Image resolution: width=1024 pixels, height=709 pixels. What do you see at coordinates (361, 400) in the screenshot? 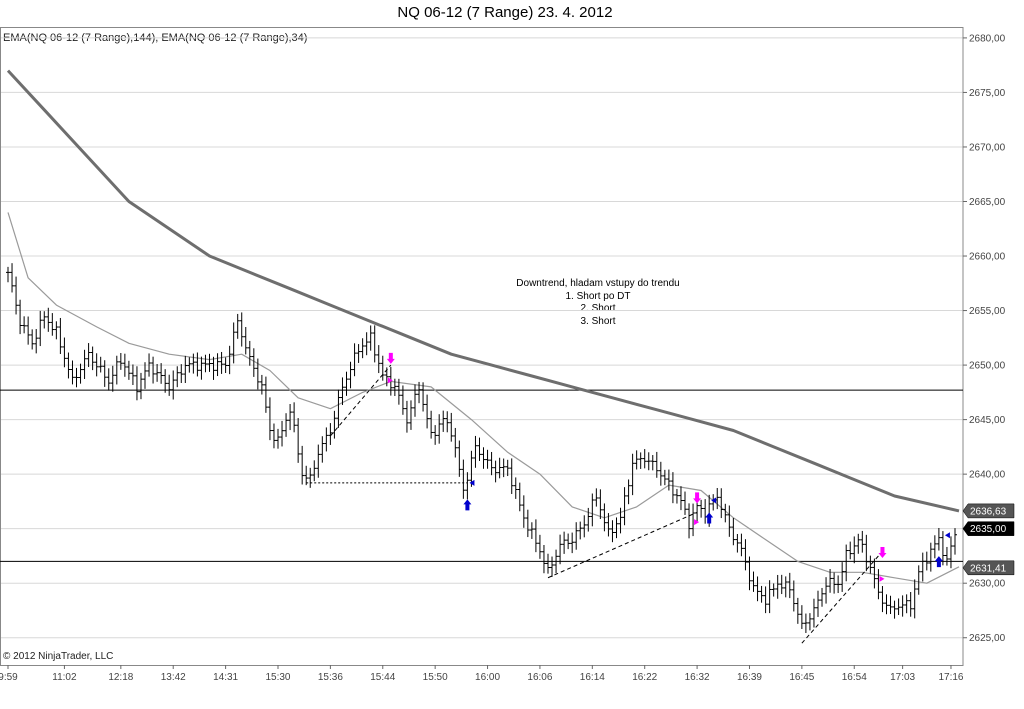
I see `trendline` at bounding box center [361, 400].